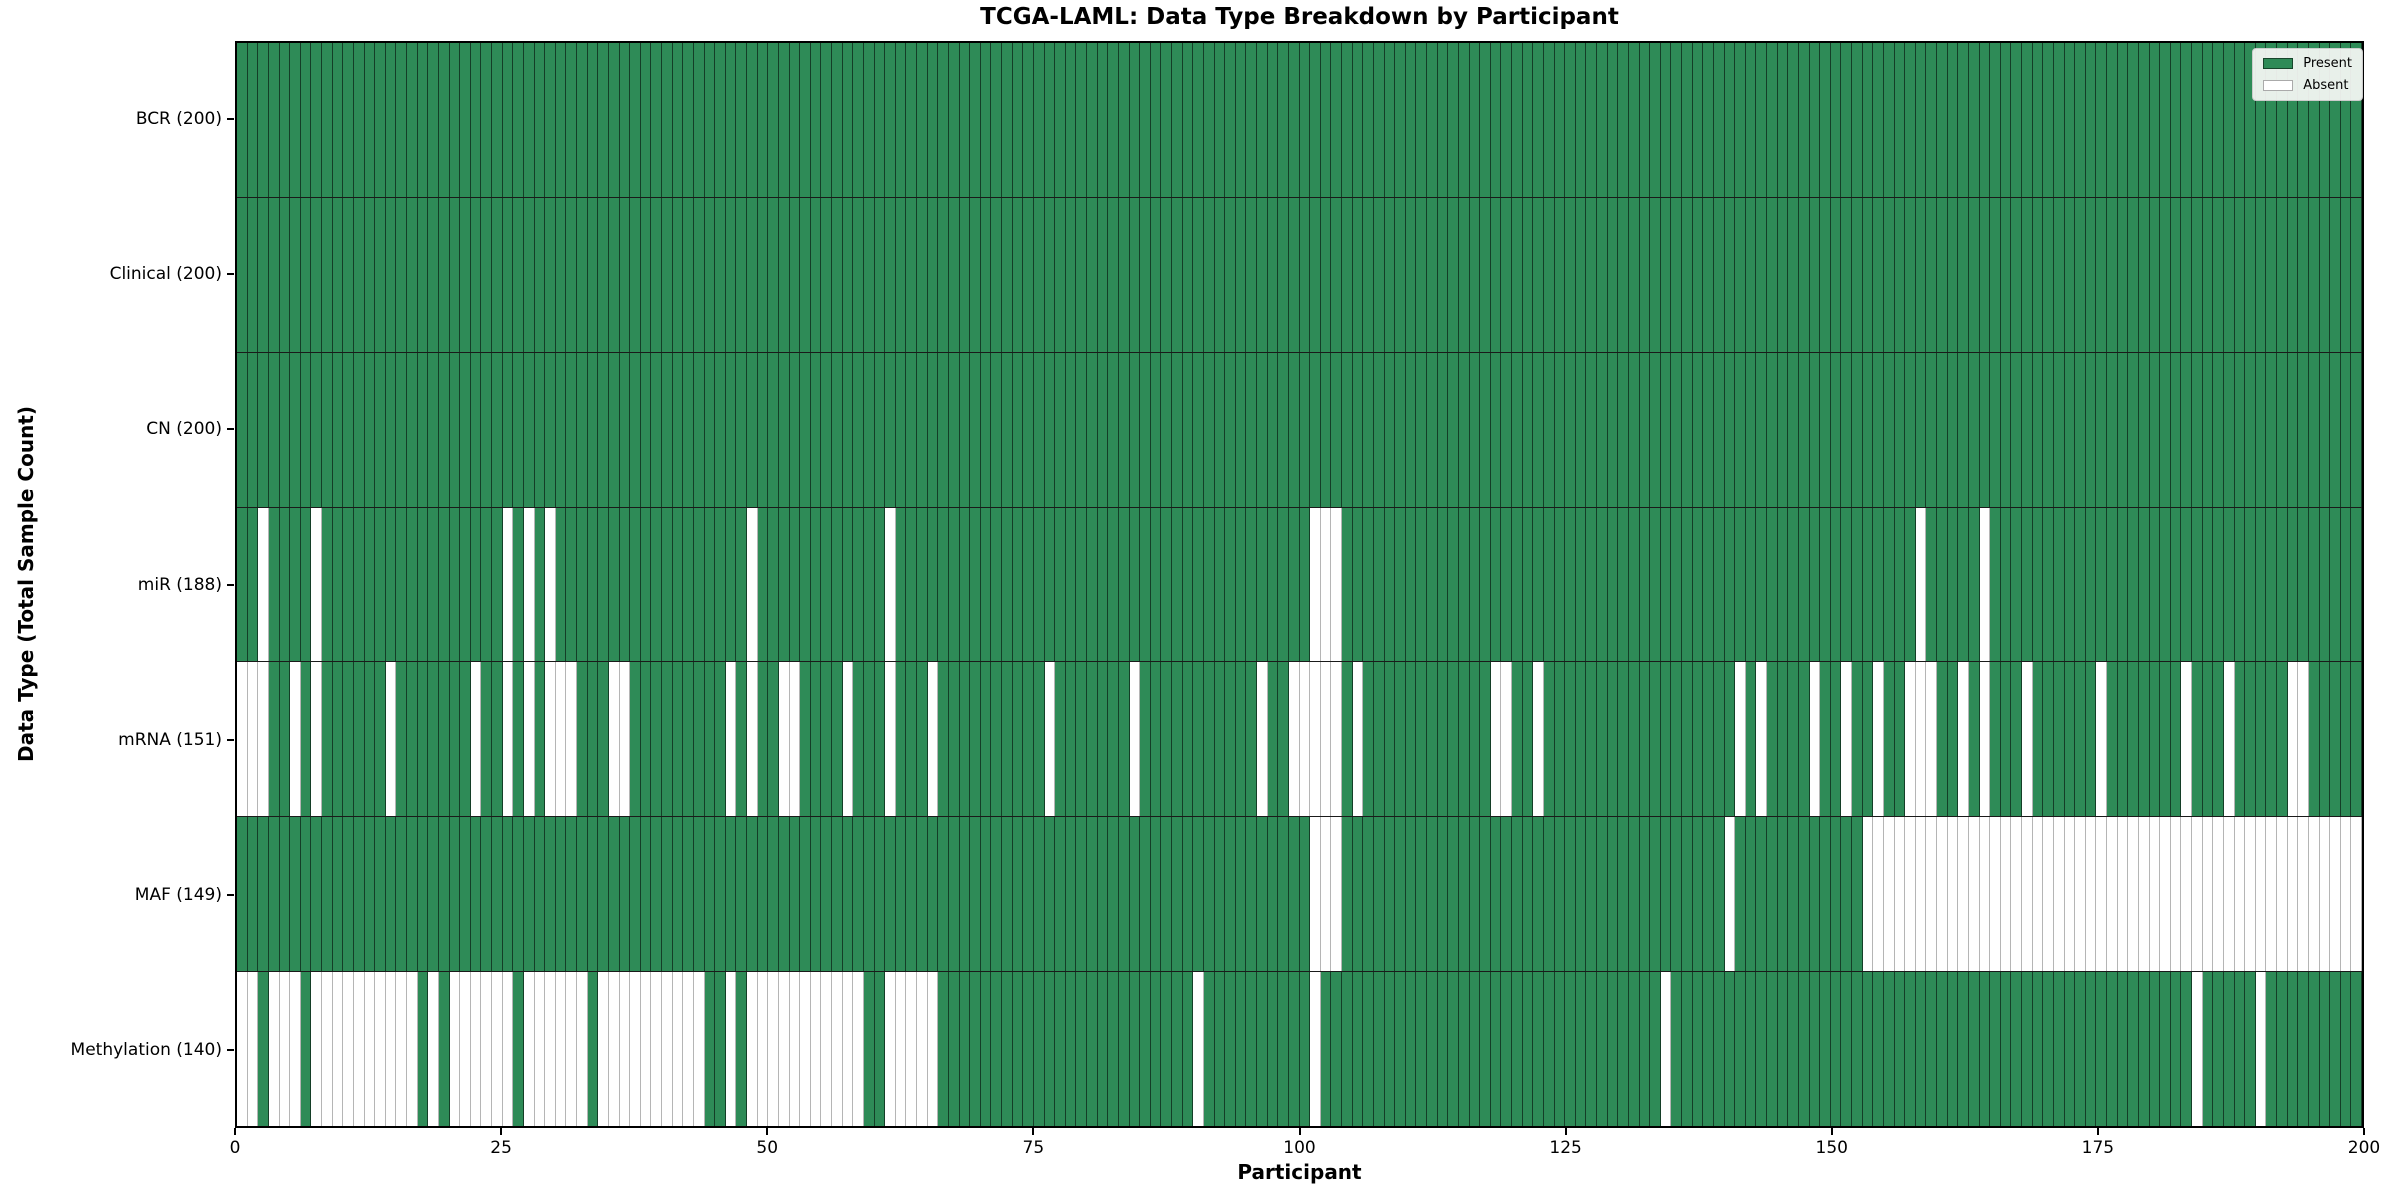  I want to click on x-tick-mark, so click(501, 1131).